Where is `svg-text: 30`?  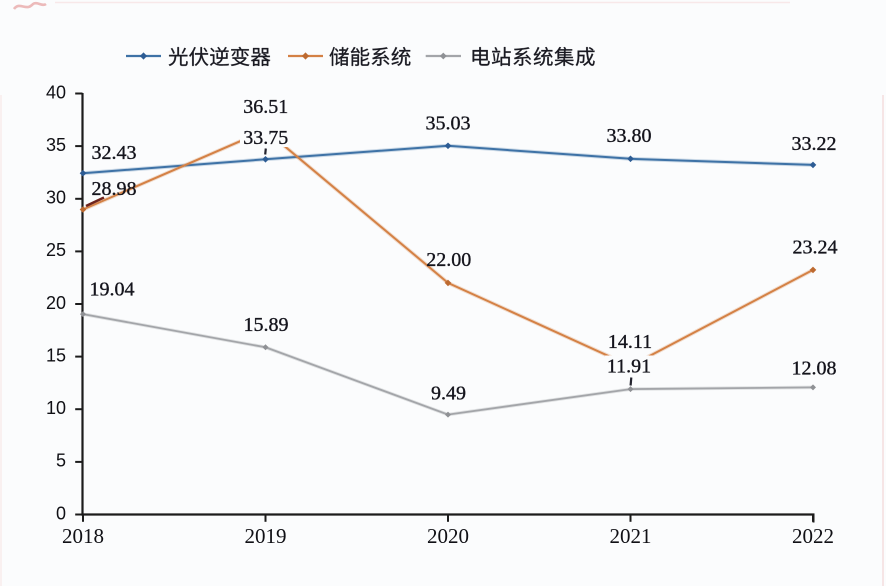
svg-text: 30 is located at coordinates (56, 198).